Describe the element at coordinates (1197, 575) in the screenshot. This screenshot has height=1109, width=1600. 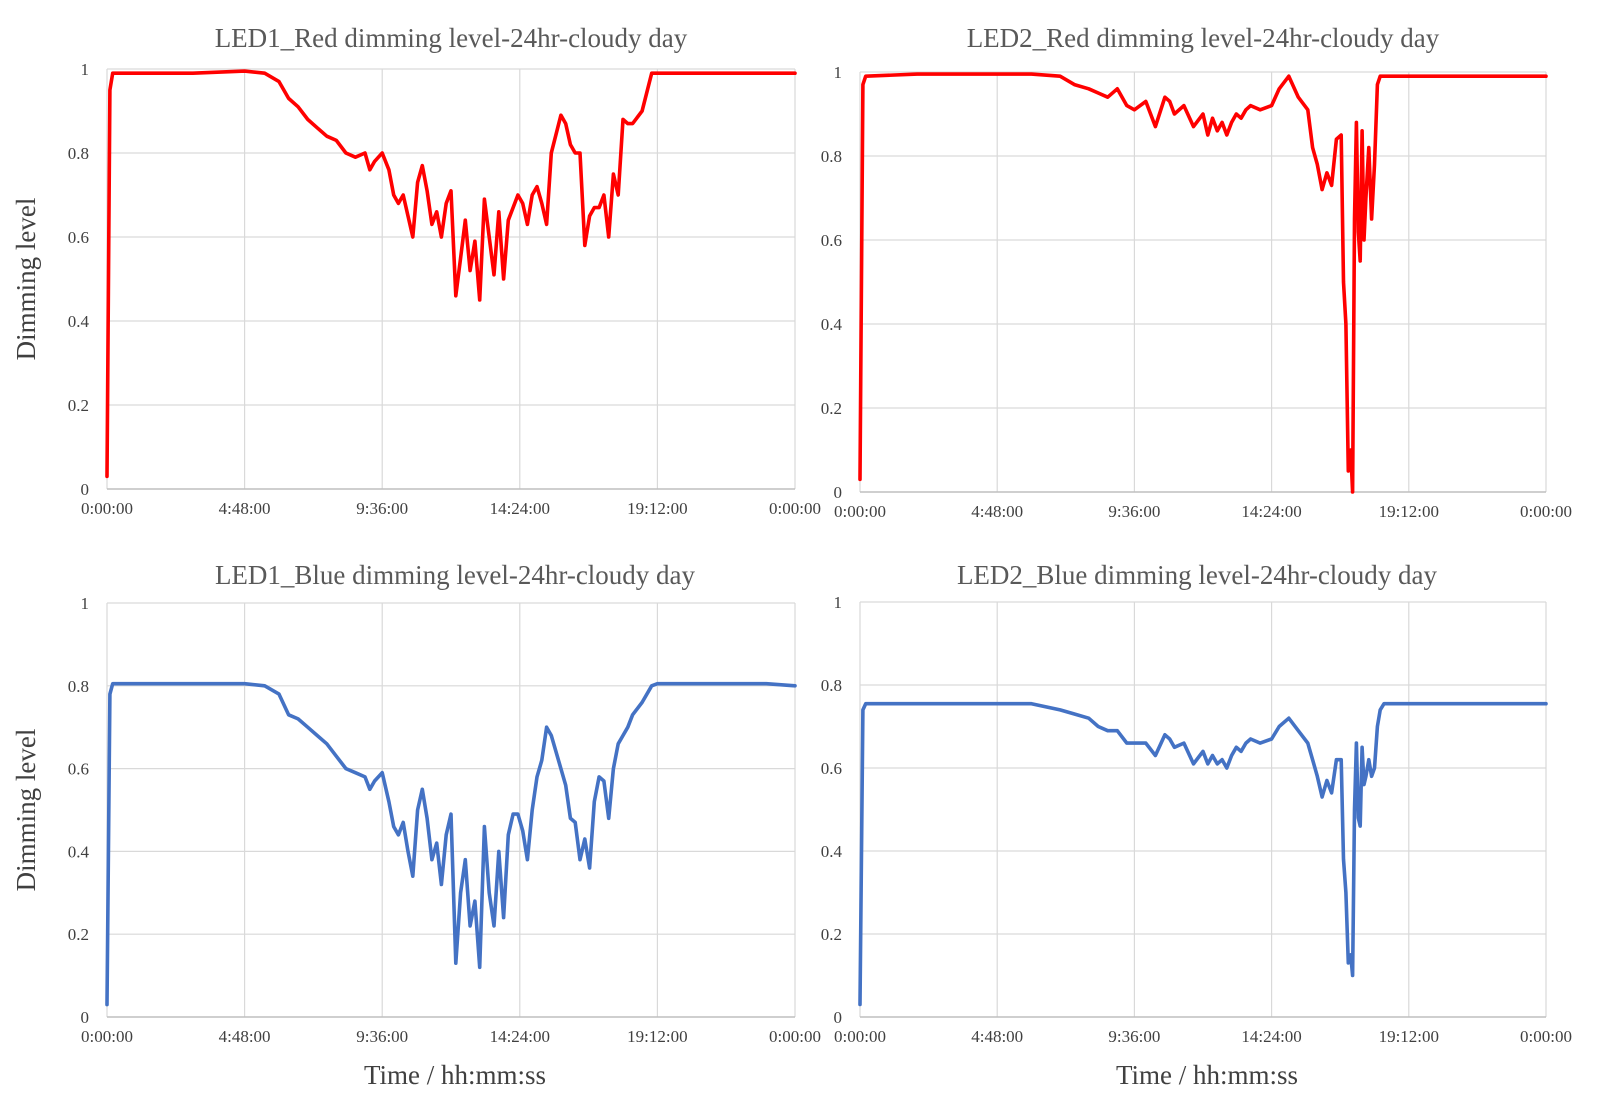
I see `chart-title: LED2_Blue dimming level-24hr-cloudy day` at that location.